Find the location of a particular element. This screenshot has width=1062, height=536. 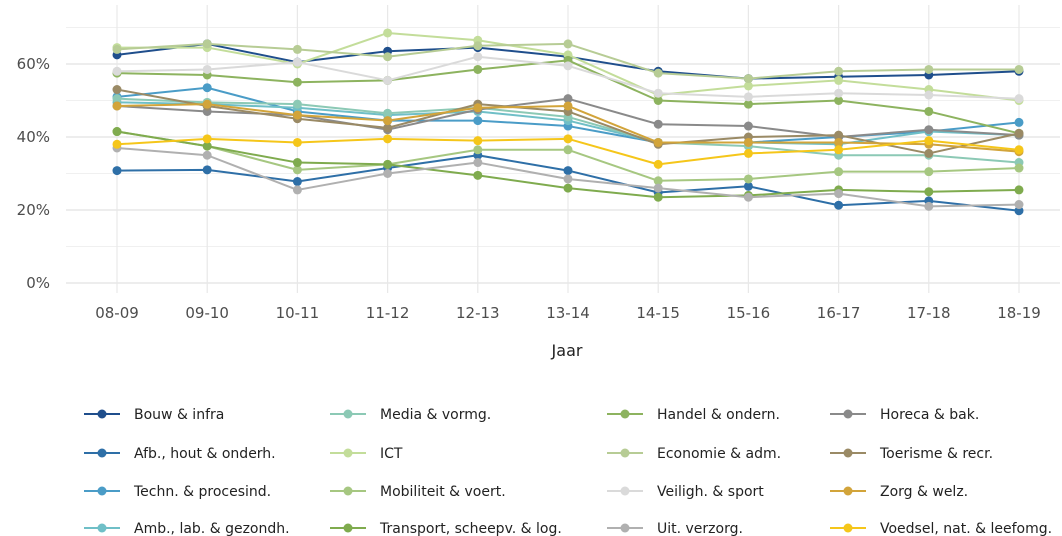

x-tick-label: 15-16 is located at coordinates (749, 313).